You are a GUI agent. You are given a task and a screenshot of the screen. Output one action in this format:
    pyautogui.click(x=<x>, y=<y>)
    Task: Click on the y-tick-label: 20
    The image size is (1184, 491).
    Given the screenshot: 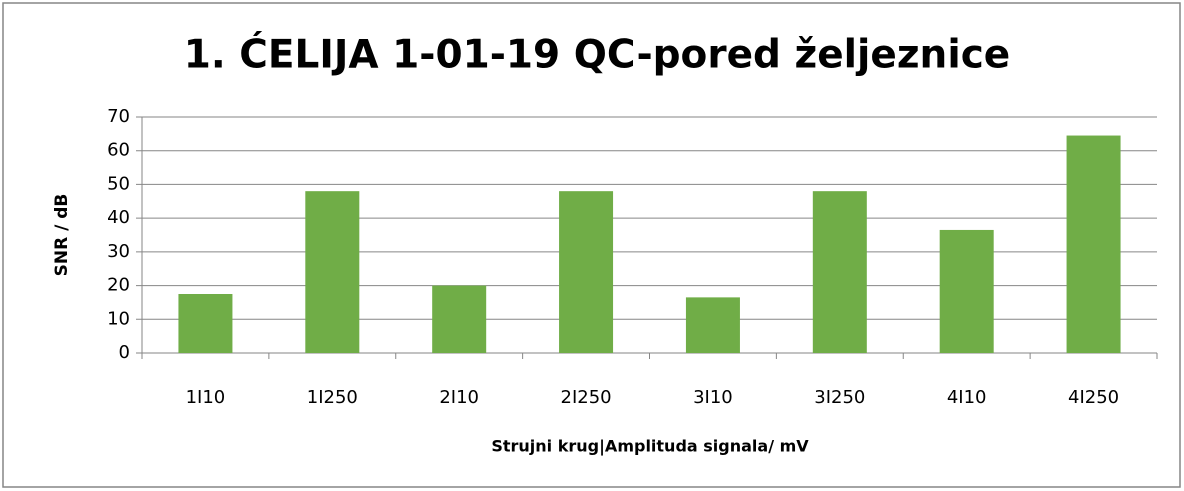 What is the action you would take?
    pyautogui.click(x=118, y=285)
    